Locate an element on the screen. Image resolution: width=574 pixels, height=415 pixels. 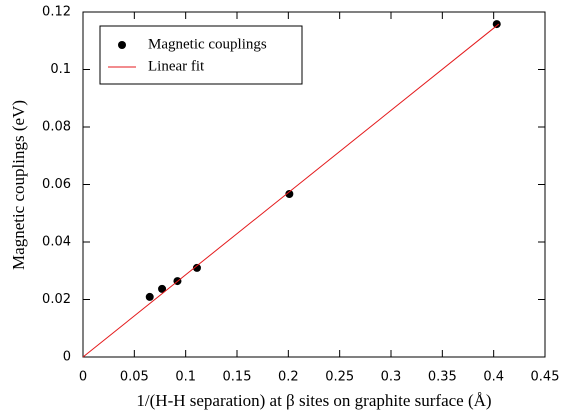
y-tick-label: 0.06 is located at coordinates (56, 184).